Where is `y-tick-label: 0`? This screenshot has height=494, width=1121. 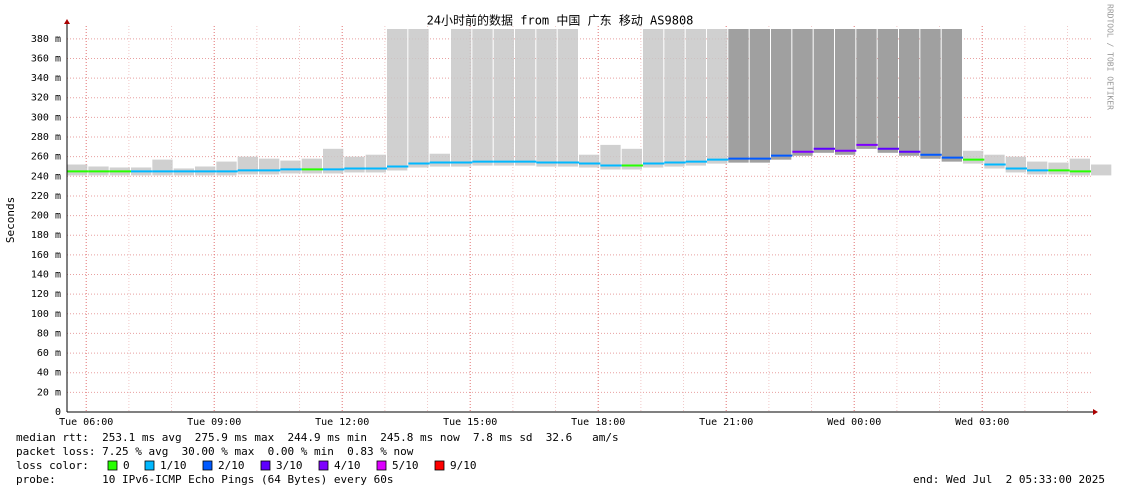
y-tick-label: 0 is located at coordinates (58, 412).